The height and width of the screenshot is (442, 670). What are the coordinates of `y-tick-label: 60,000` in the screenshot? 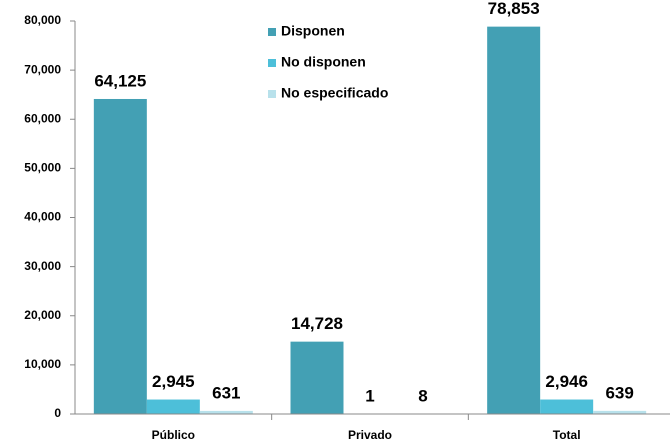 It's located at (42, 118).